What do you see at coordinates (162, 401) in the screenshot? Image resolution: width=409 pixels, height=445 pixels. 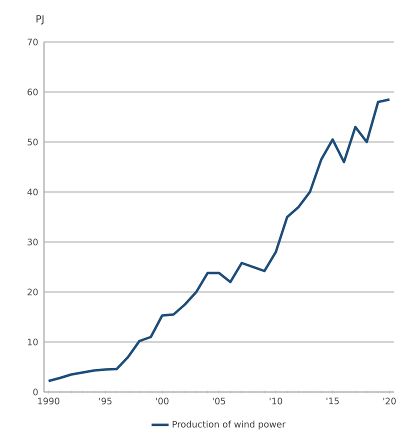 I see `x-tick-label: '00` at bounding box center [162, 401].